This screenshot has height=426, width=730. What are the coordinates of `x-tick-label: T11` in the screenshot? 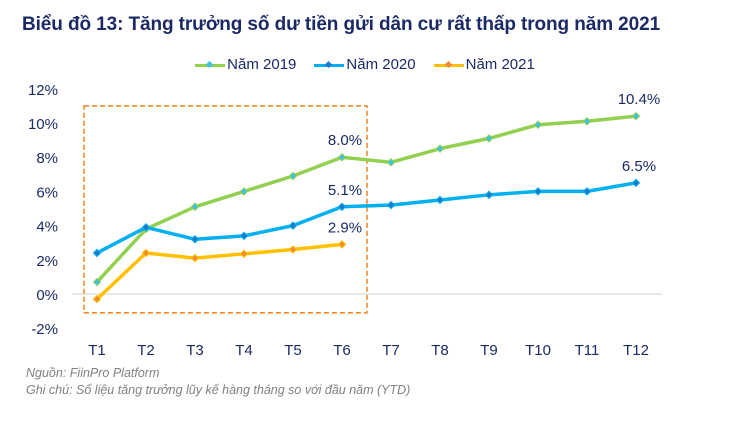 It's located at (587, 350).